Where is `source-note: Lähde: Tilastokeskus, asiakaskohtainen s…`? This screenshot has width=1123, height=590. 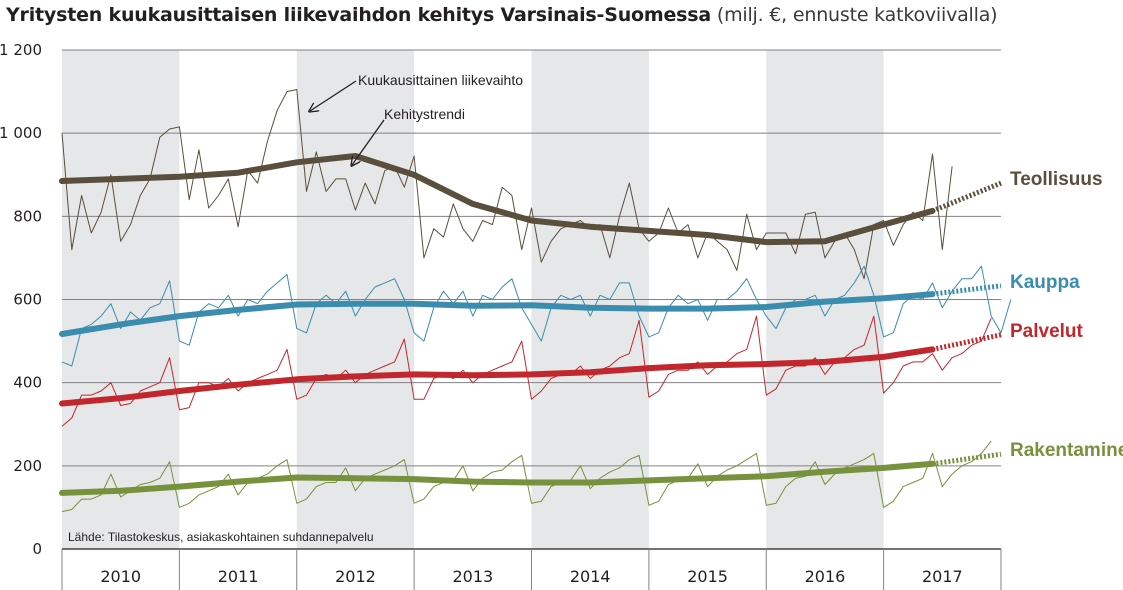 source-note: Lähde: Tilastokeskus, asiakaskohtainen s… is located at coordinates (221, 537).